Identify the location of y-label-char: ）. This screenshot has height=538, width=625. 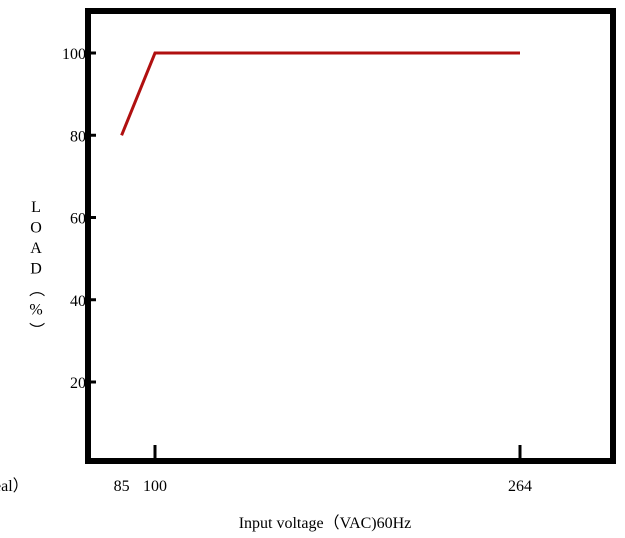
(36, 330).